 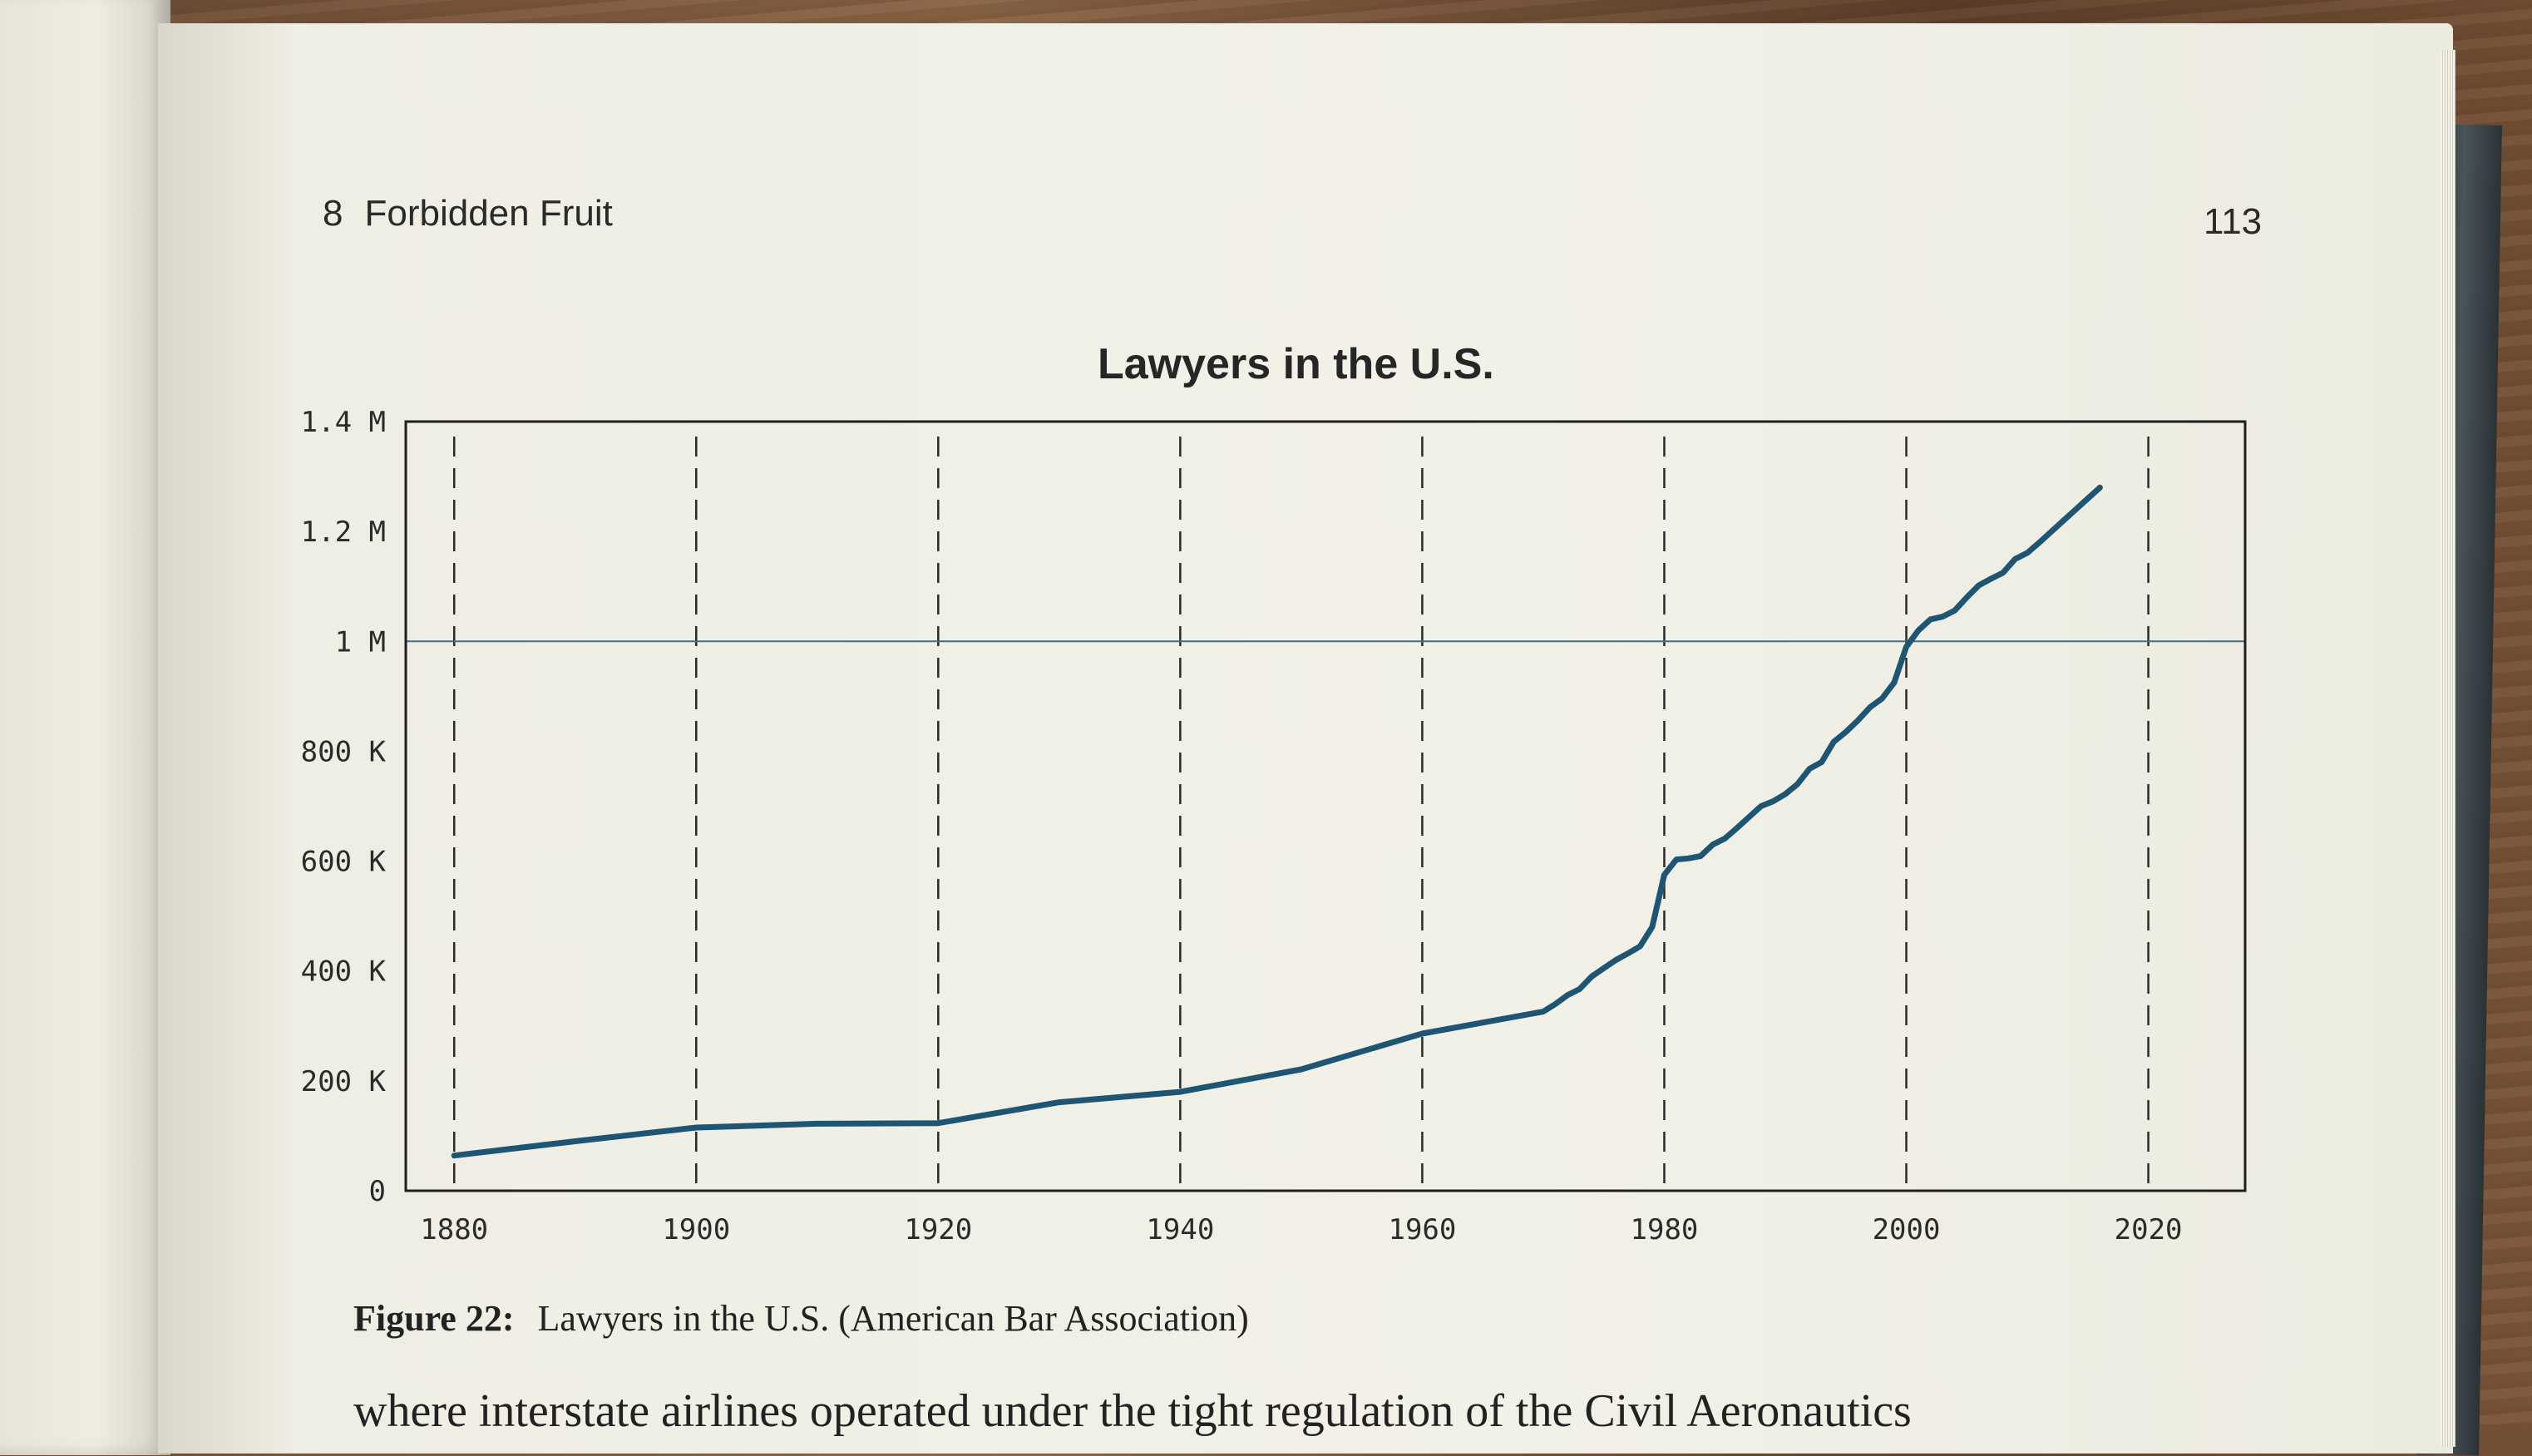 What do you see at coordinates (344, 1081) in the screenshot?
I see `y-tick-label: 200 K` at bounding box center [344, 1081].